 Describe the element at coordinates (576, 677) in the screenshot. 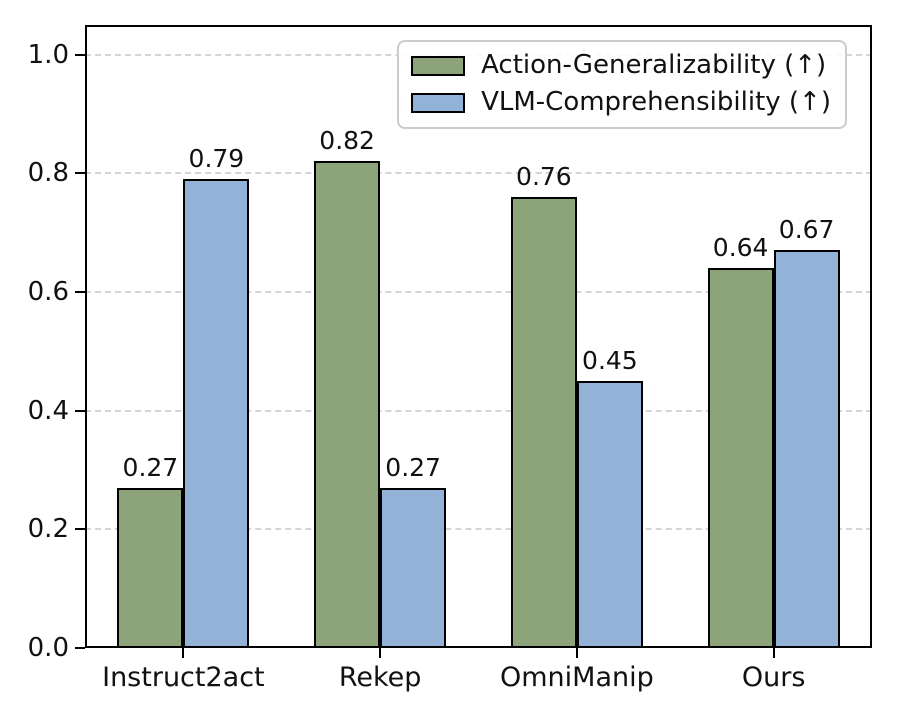

I see `x-tick-label: OmniManip` at that location.